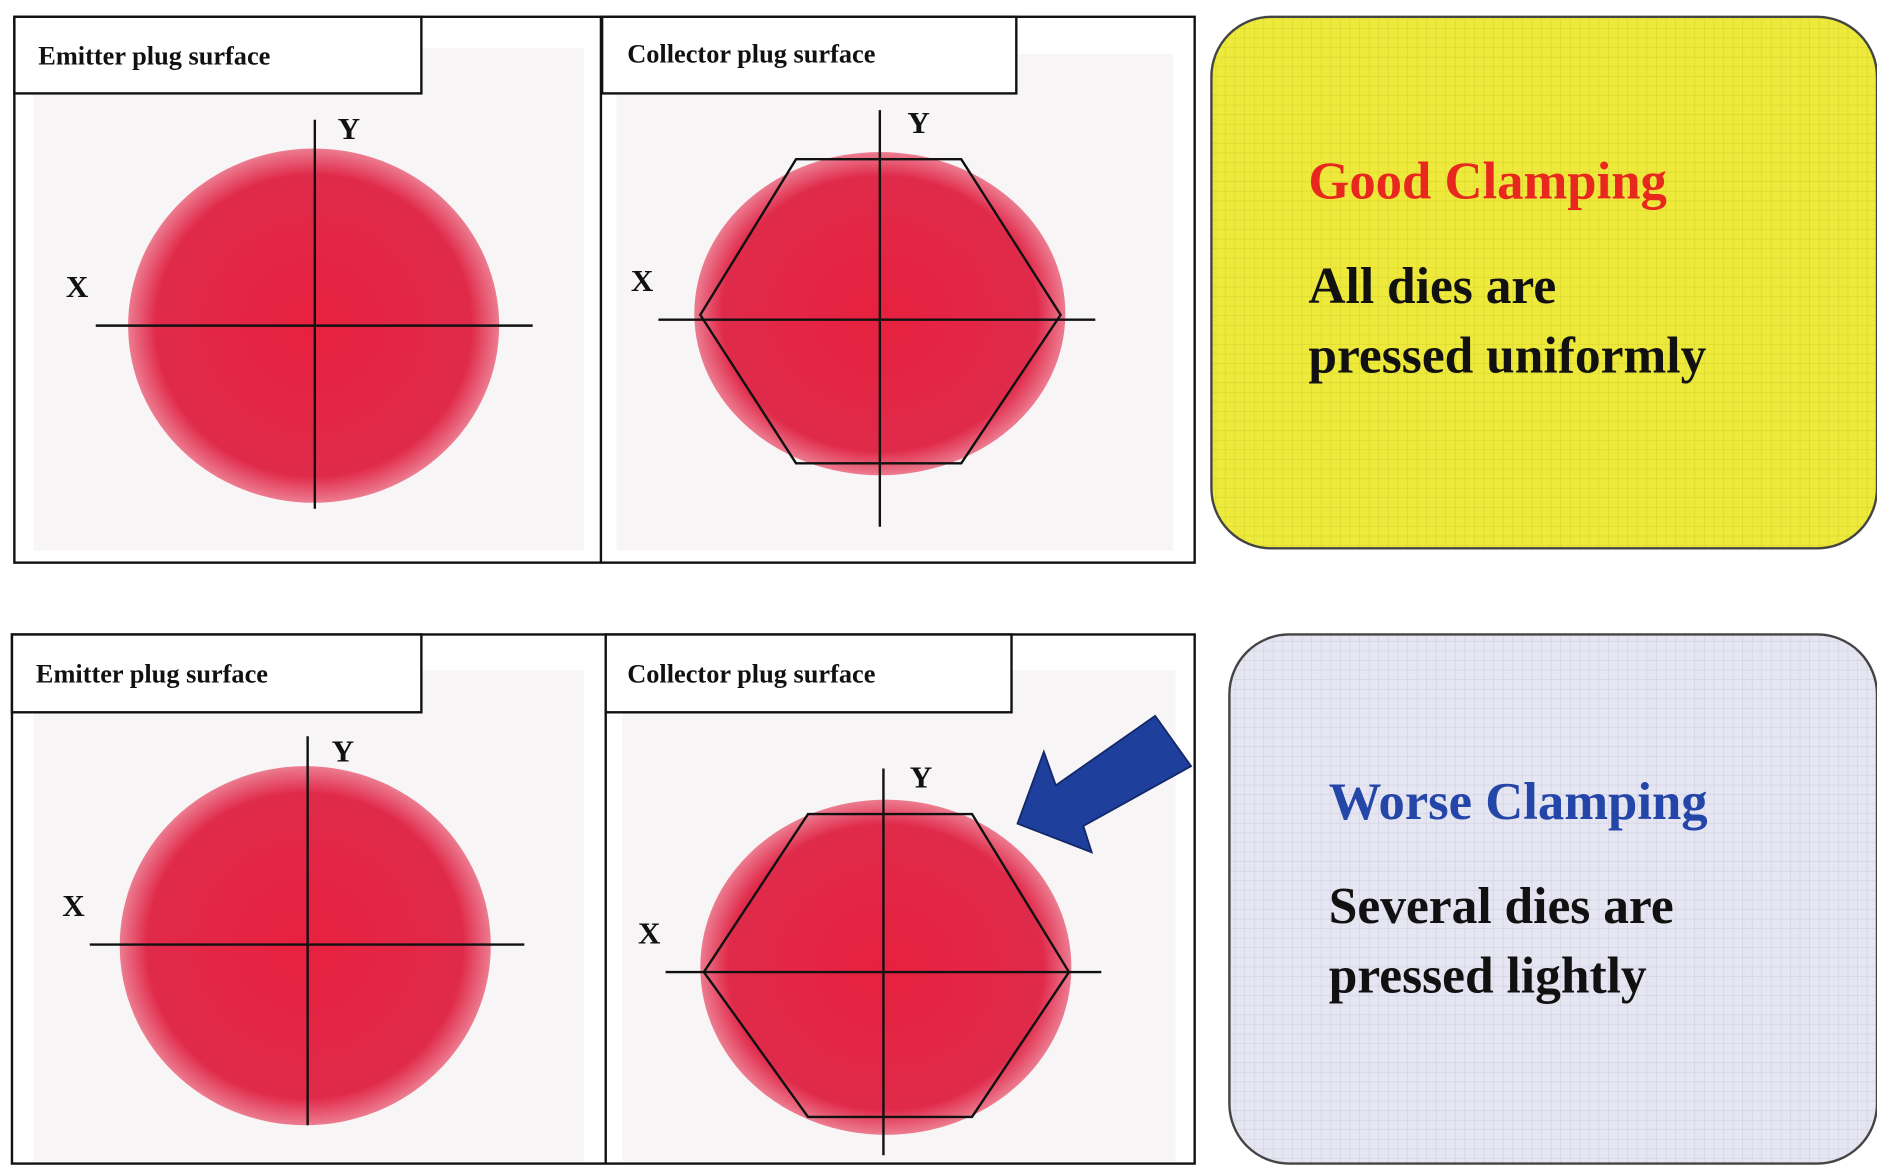 Image resolution: width=1877 pixels, height=1166 pixels. What do you see at coordinates (1518, 802) in the screenshot?
I see `callout-title: Worse Clamping` at bounding box center [1518, 802].